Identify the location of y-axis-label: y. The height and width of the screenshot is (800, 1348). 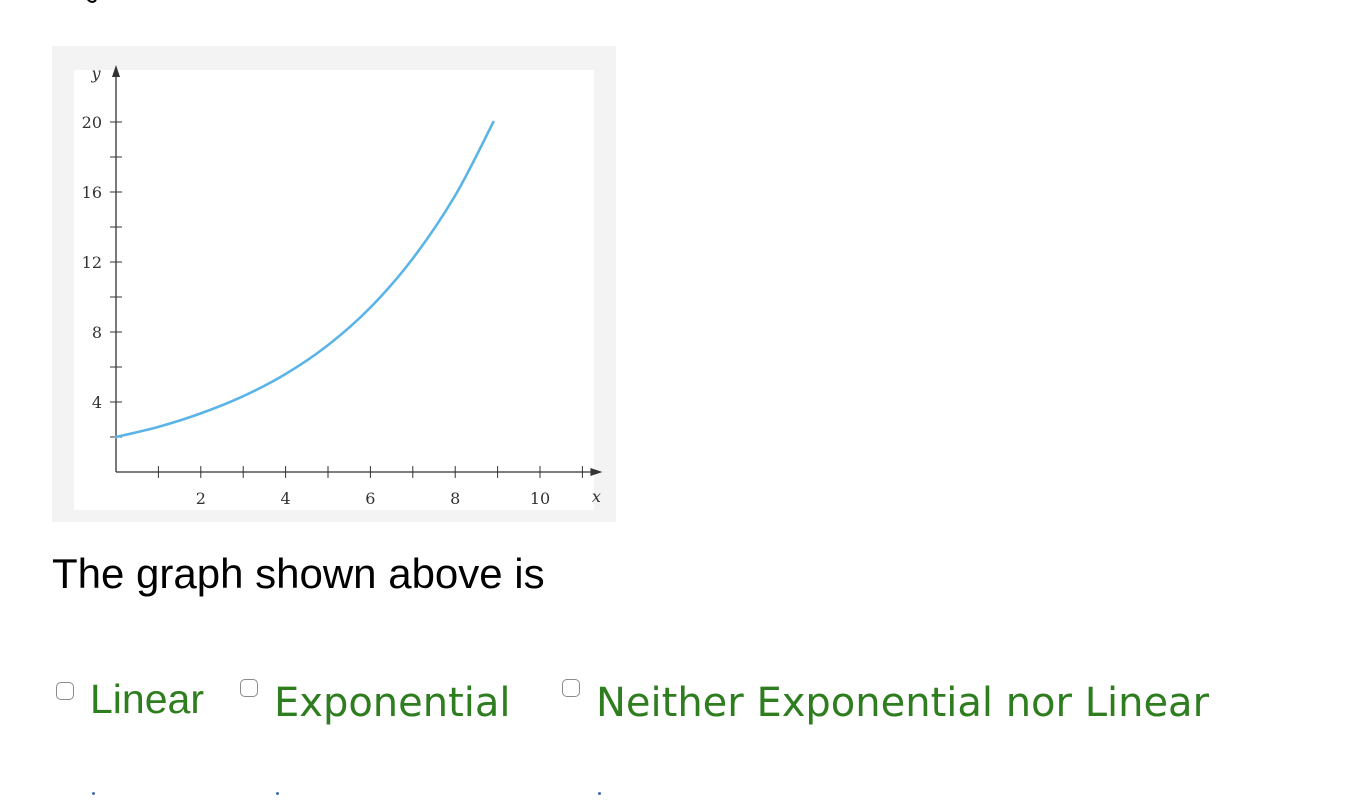
(95, 73).